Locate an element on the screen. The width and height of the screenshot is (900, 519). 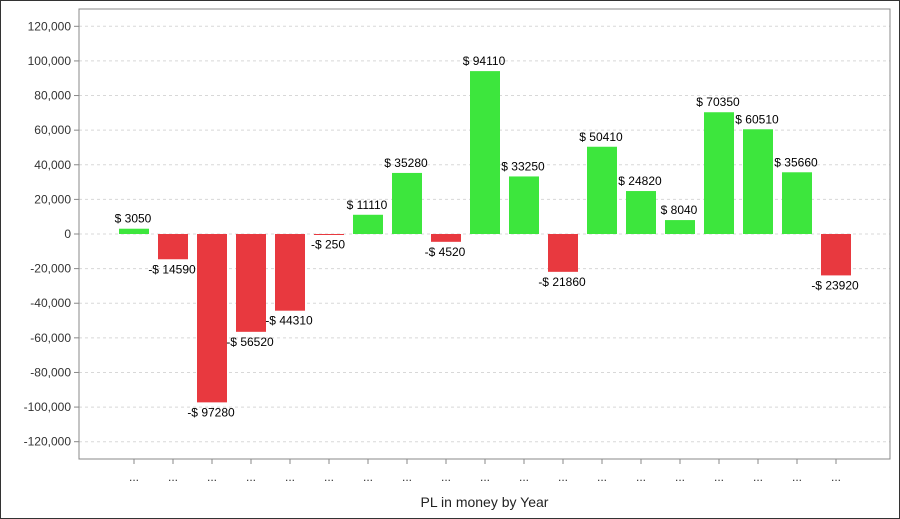
data-label: -$ 44310 is located at coordinates (289, 321).